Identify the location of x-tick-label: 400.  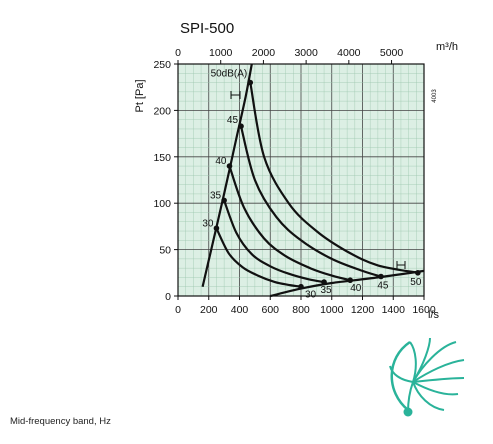
(240, 310).